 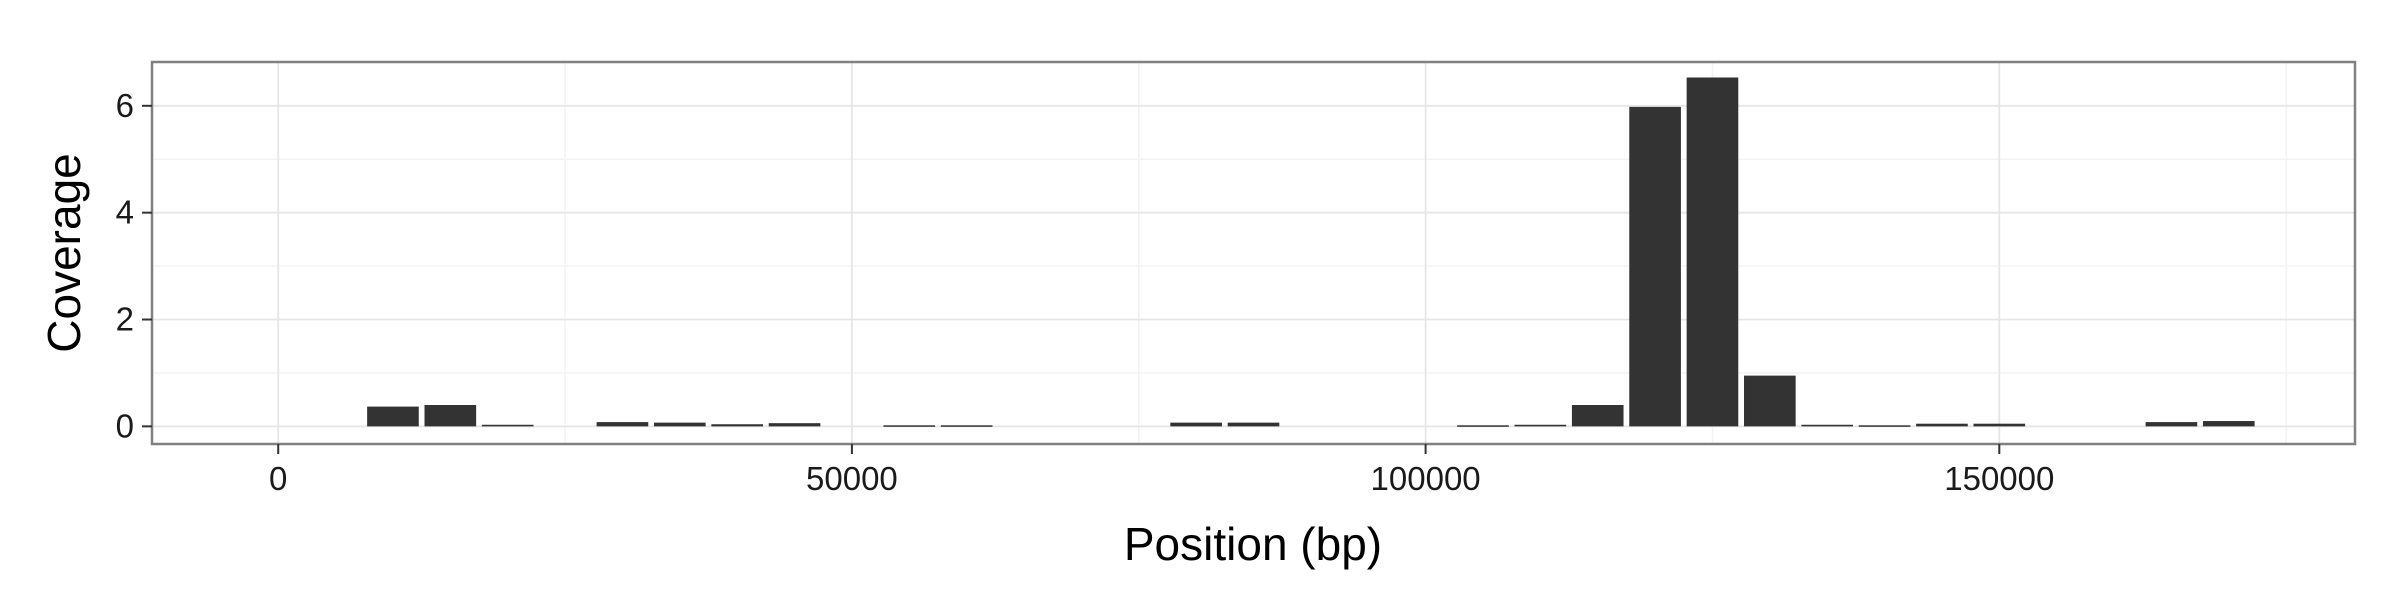 What do you see at coordinates (134, 265) in the screenshot?
I see `y-axis: 0 2 4 6` at bounding box center [134, 265].